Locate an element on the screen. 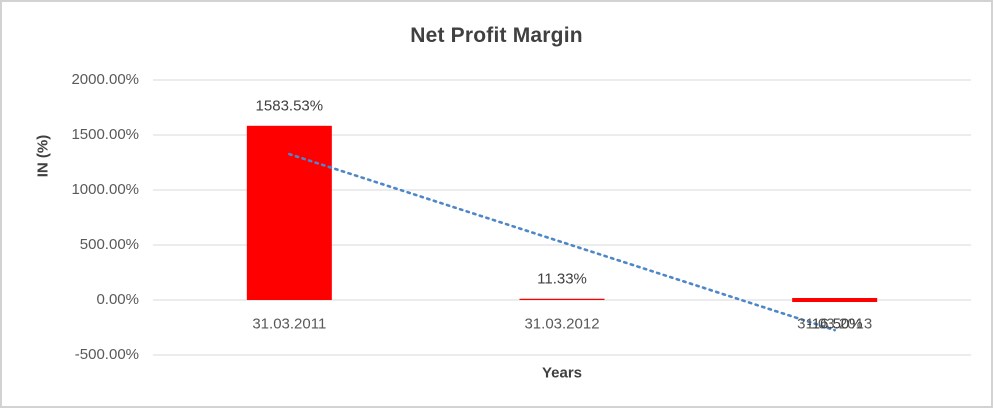 This screenshot has height=408, width=993. data-label: -16.50% is located at coordinates (834, 324).